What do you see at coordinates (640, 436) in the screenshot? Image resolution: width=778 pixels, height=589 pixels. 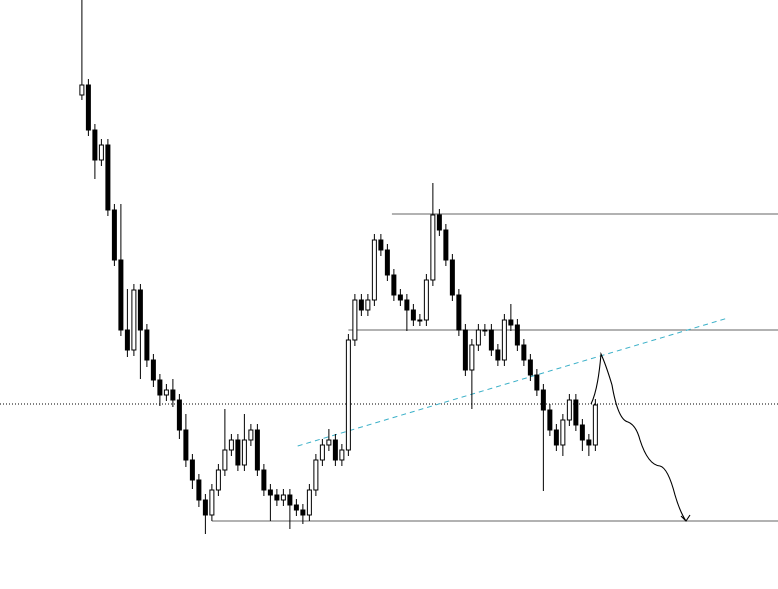 I see `projection-arrow` at bounding box center [640, 436].